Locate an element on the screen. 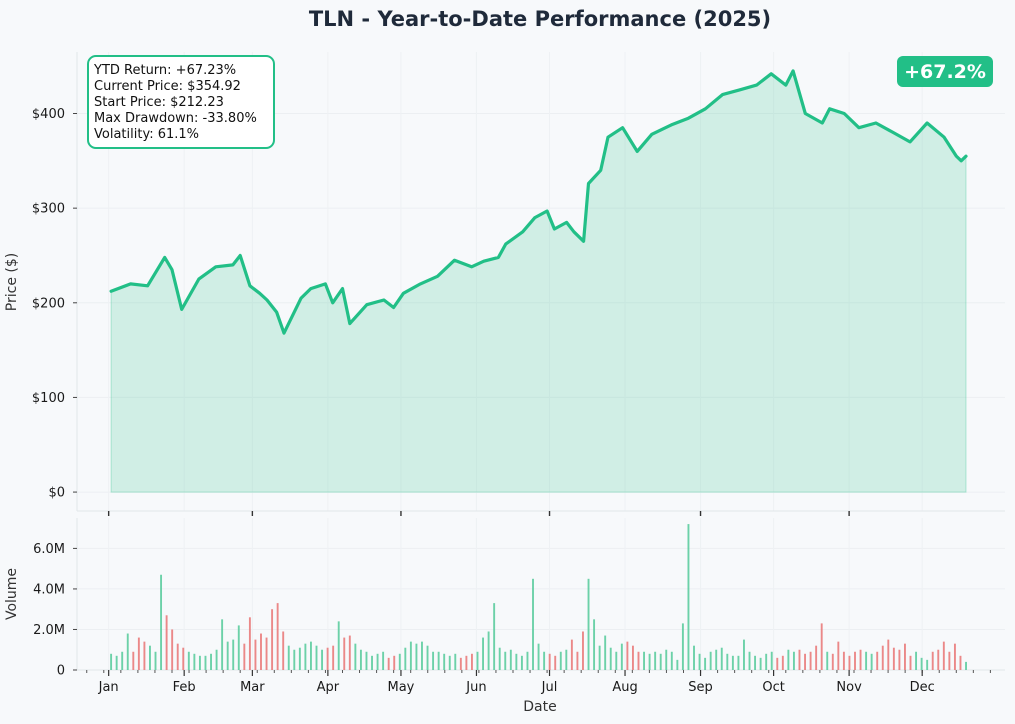 This screenshot has width=1015, height=724. volume-x-tick-label: Mar is located at coordinates (252, 687).